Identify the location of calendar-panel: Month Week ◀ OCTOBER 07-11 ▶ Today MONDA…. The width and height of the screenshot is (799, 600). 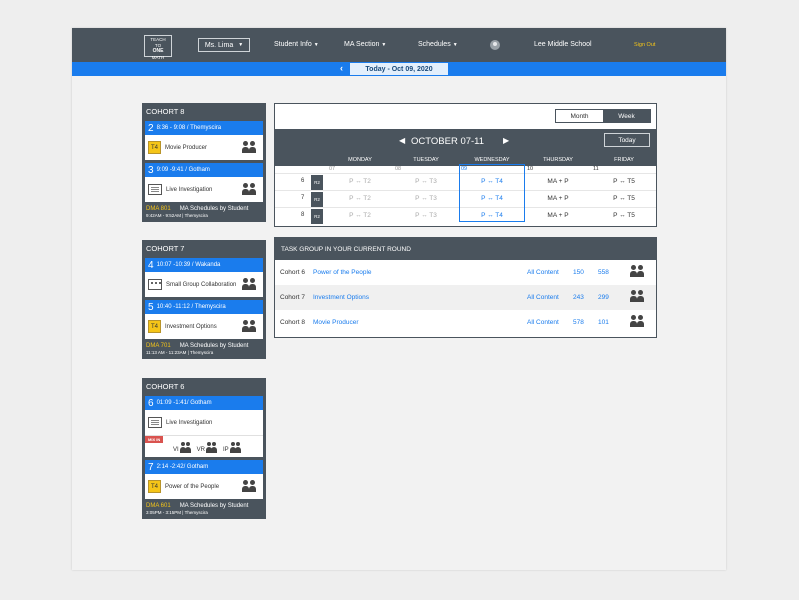
(465, 165).